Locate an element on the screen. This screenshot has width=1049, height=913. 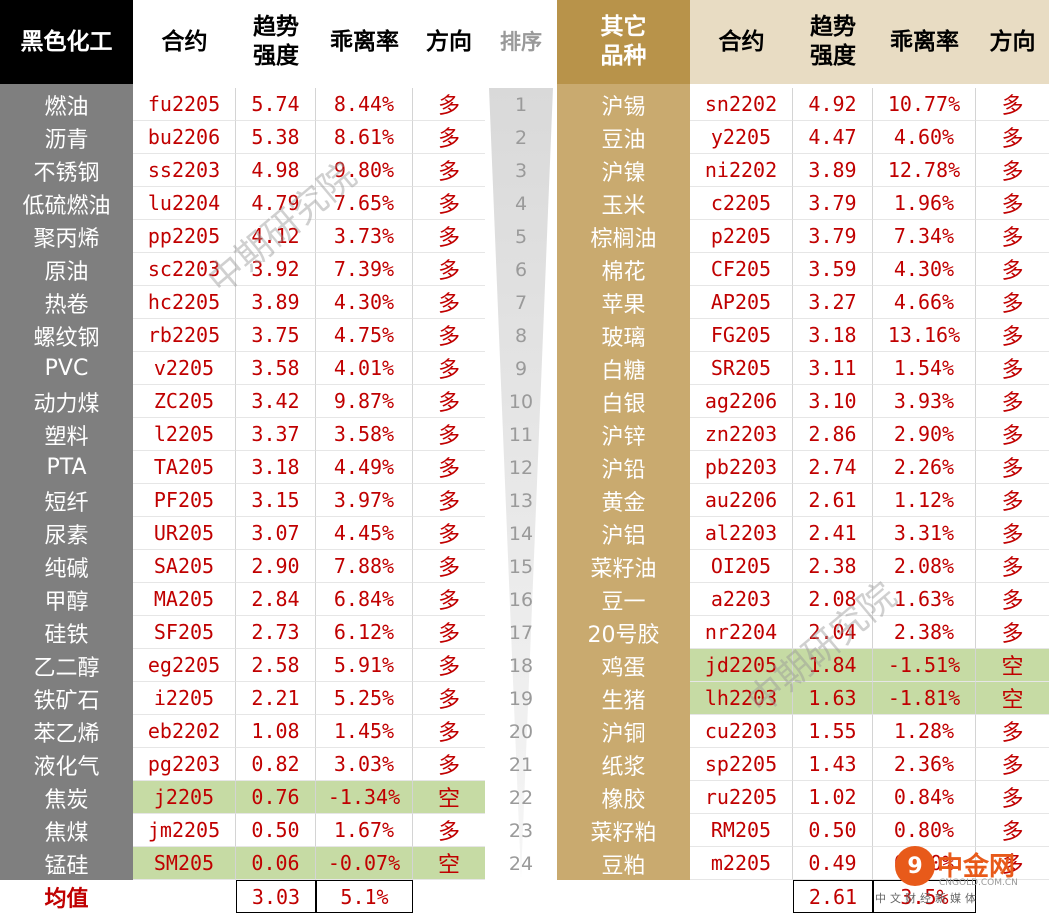
right-row-strength: 1.84 is located at coordinates (833, 665).